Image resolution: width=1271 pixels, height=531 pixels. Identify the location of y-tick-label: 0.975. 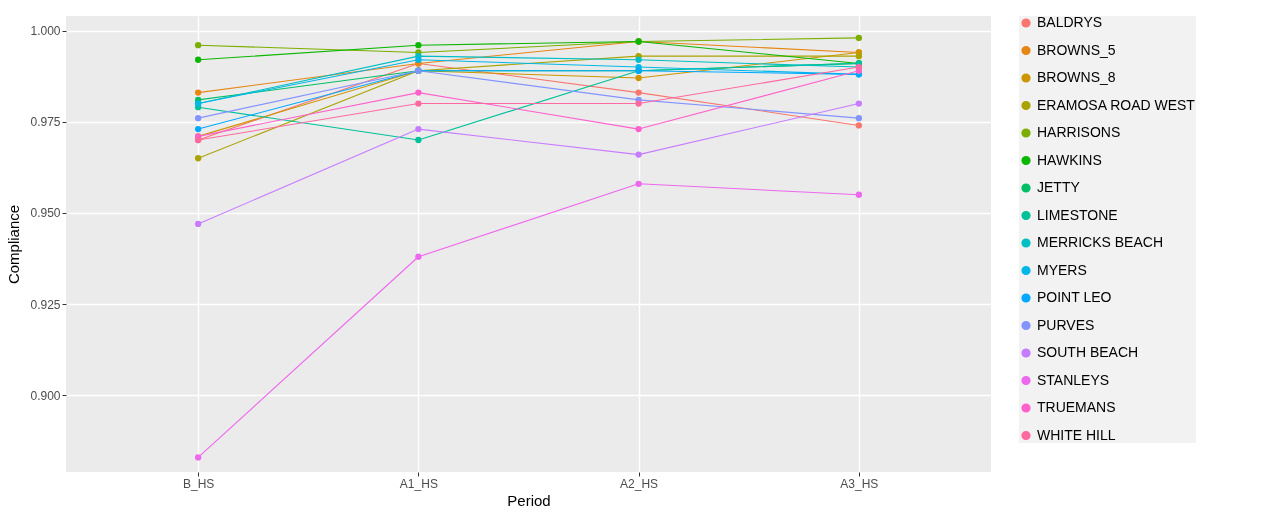
(45, 122).